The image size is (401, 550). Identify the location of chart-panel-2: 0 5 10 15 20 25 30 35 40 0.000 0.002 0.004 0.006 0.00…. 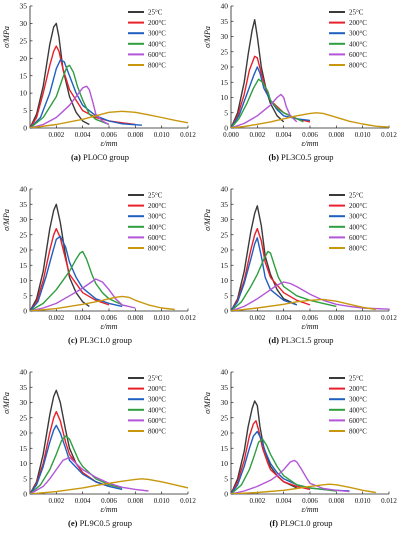
(300, 75).